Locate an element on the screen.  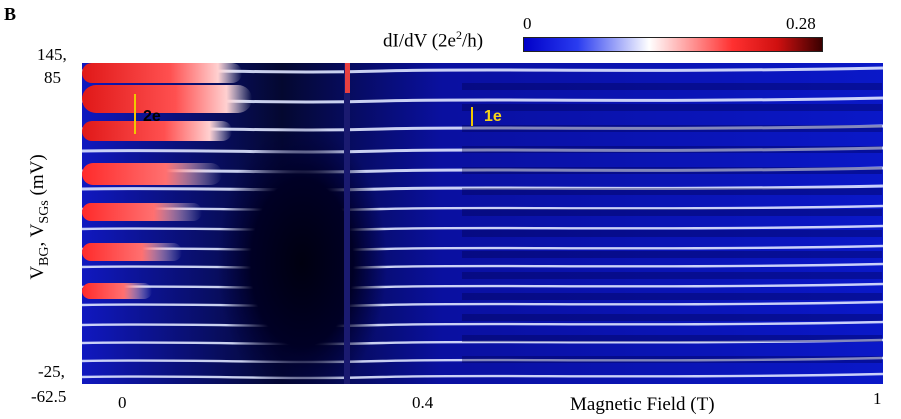
colorbar-title: dI/dV (2e2/h) is located at coordinates (433, 40).